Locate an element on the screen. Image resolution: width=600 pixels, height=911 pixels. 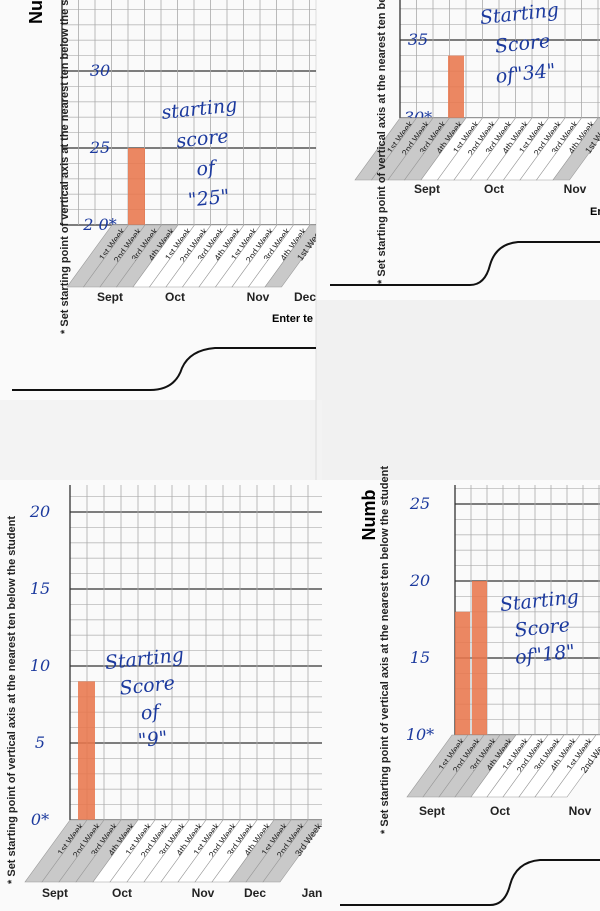
y-tick-label: 10 is located at coordinates (40, 665).